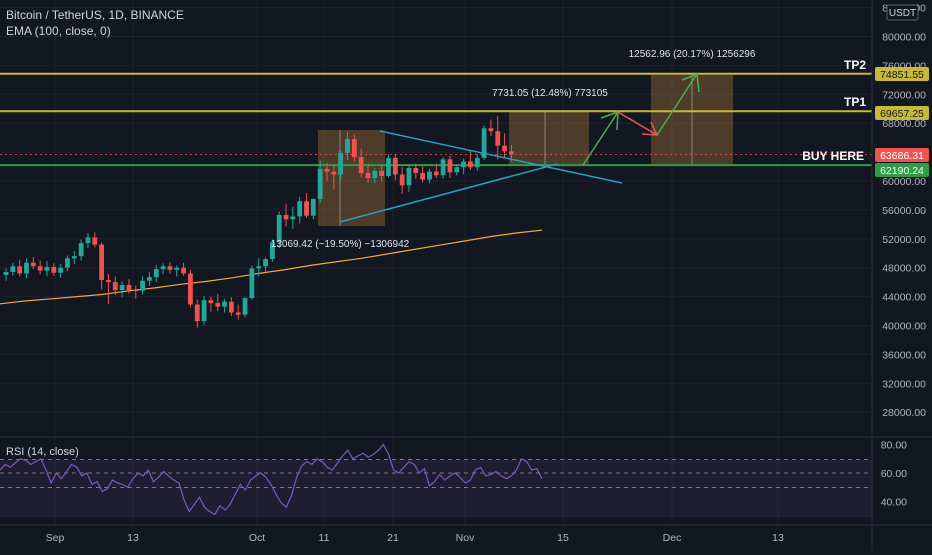 This screenshot has width=932, height=555. I want to click on arrow-green-2-head, so click(690, 82).